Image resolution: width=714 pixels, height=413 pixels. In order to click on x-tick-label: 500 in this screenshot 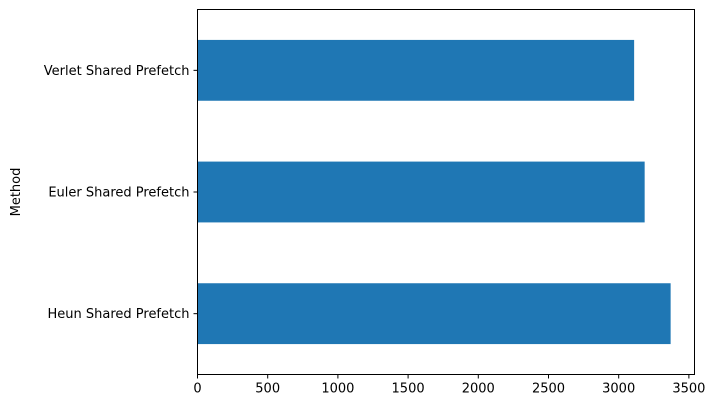, I will do `click(267, 389)`.